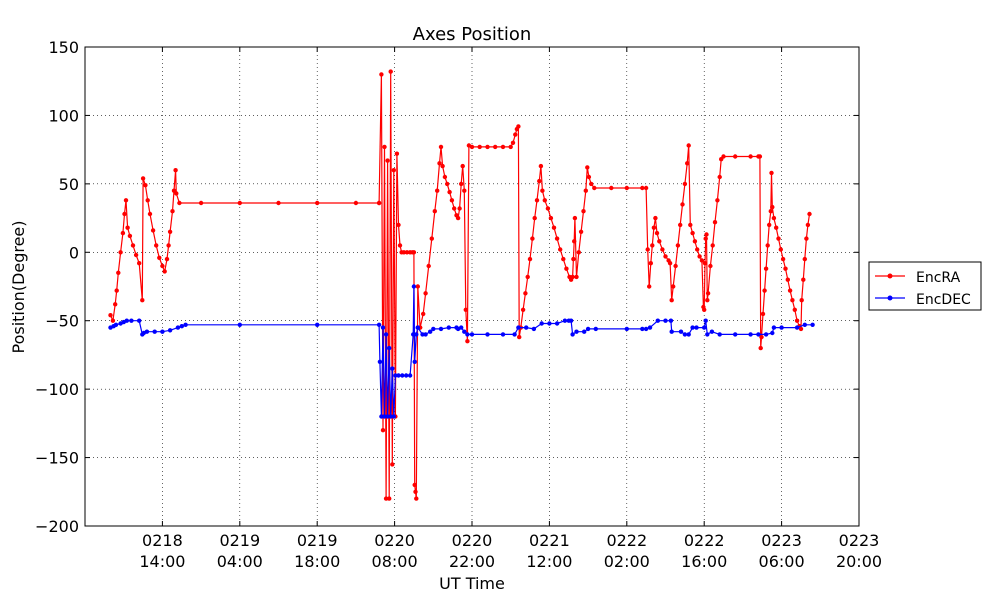  I want to click on legend-label-encra: EncRA, so click(938, 278).